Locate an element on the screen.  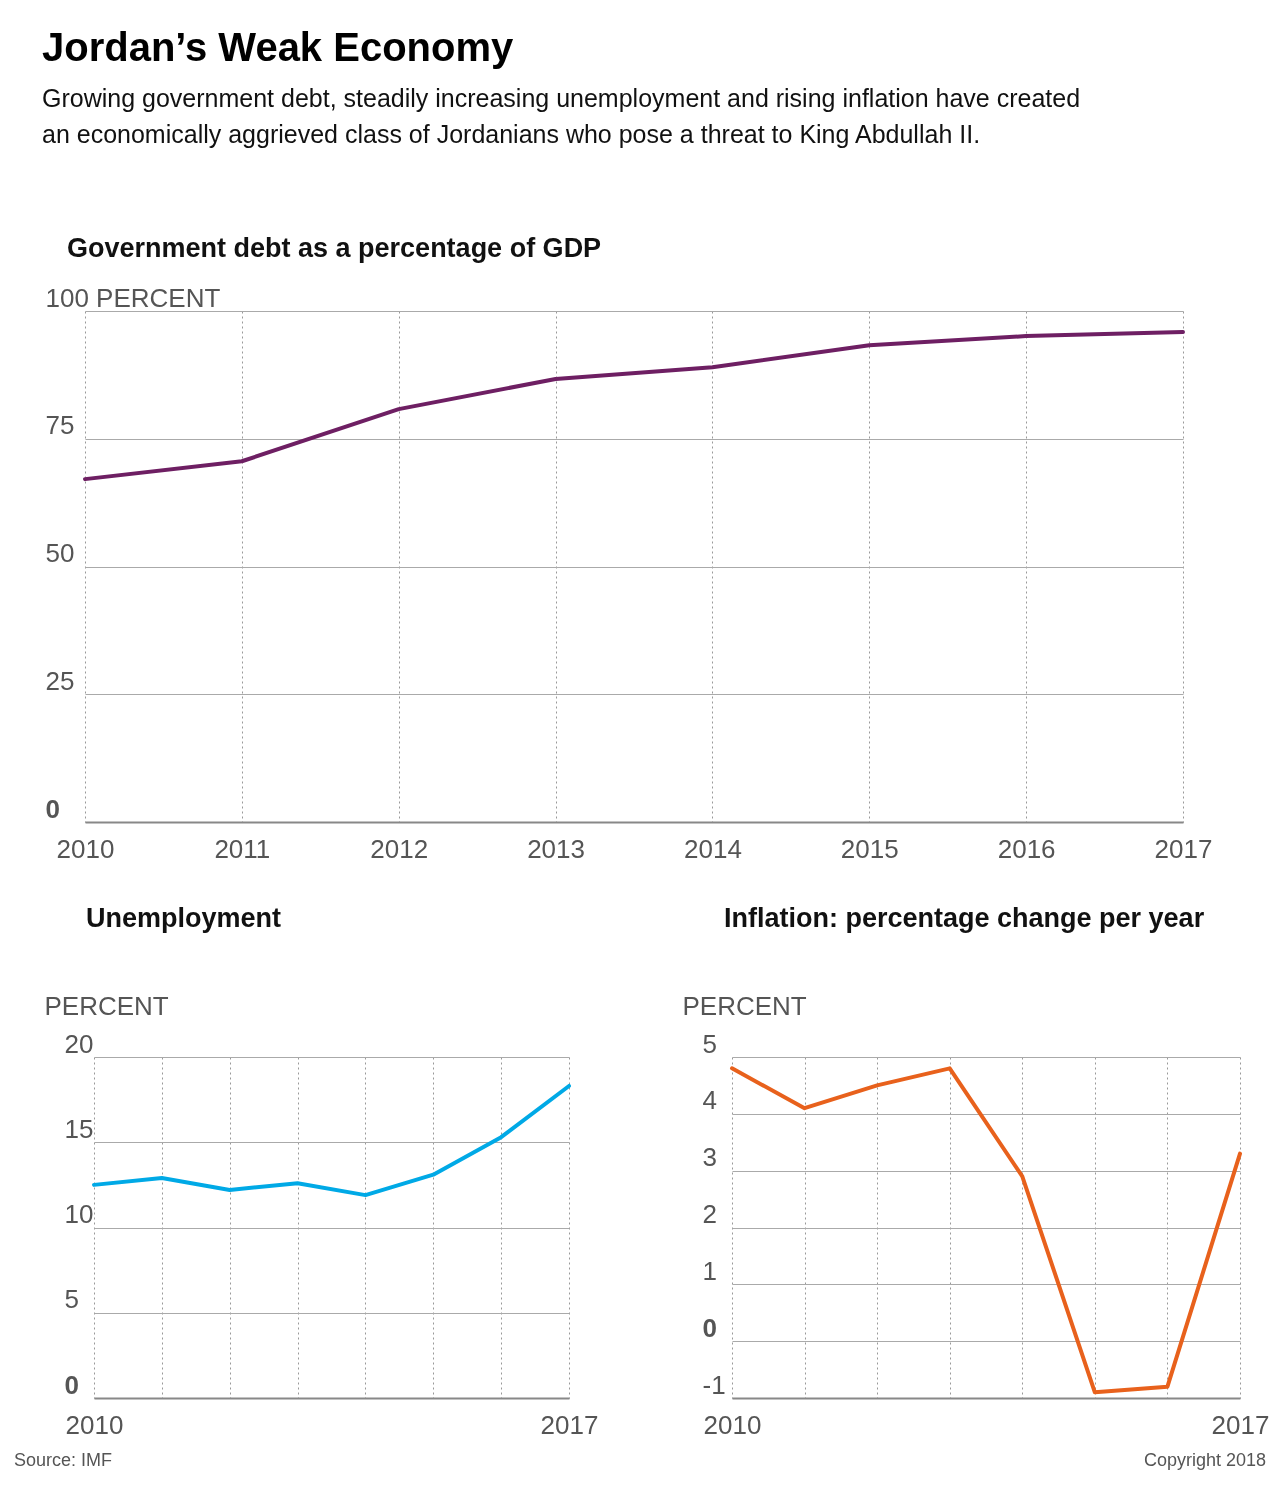
y-tick-label: 15 is located at coordinates (79, 1128).